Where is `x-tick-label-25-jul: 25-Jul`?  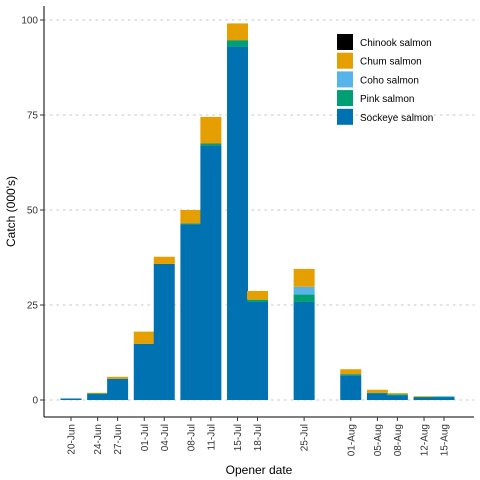 x-tick-label-25-jul: 25-Jul is located at coordinates (305, 437).